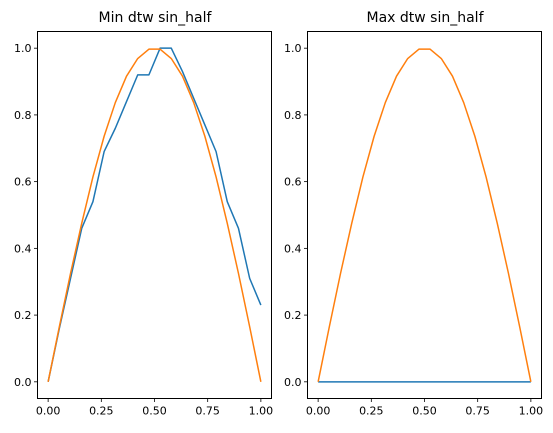  I want to click on subplot-title: Min dtw sin_half, so click(156, 18).